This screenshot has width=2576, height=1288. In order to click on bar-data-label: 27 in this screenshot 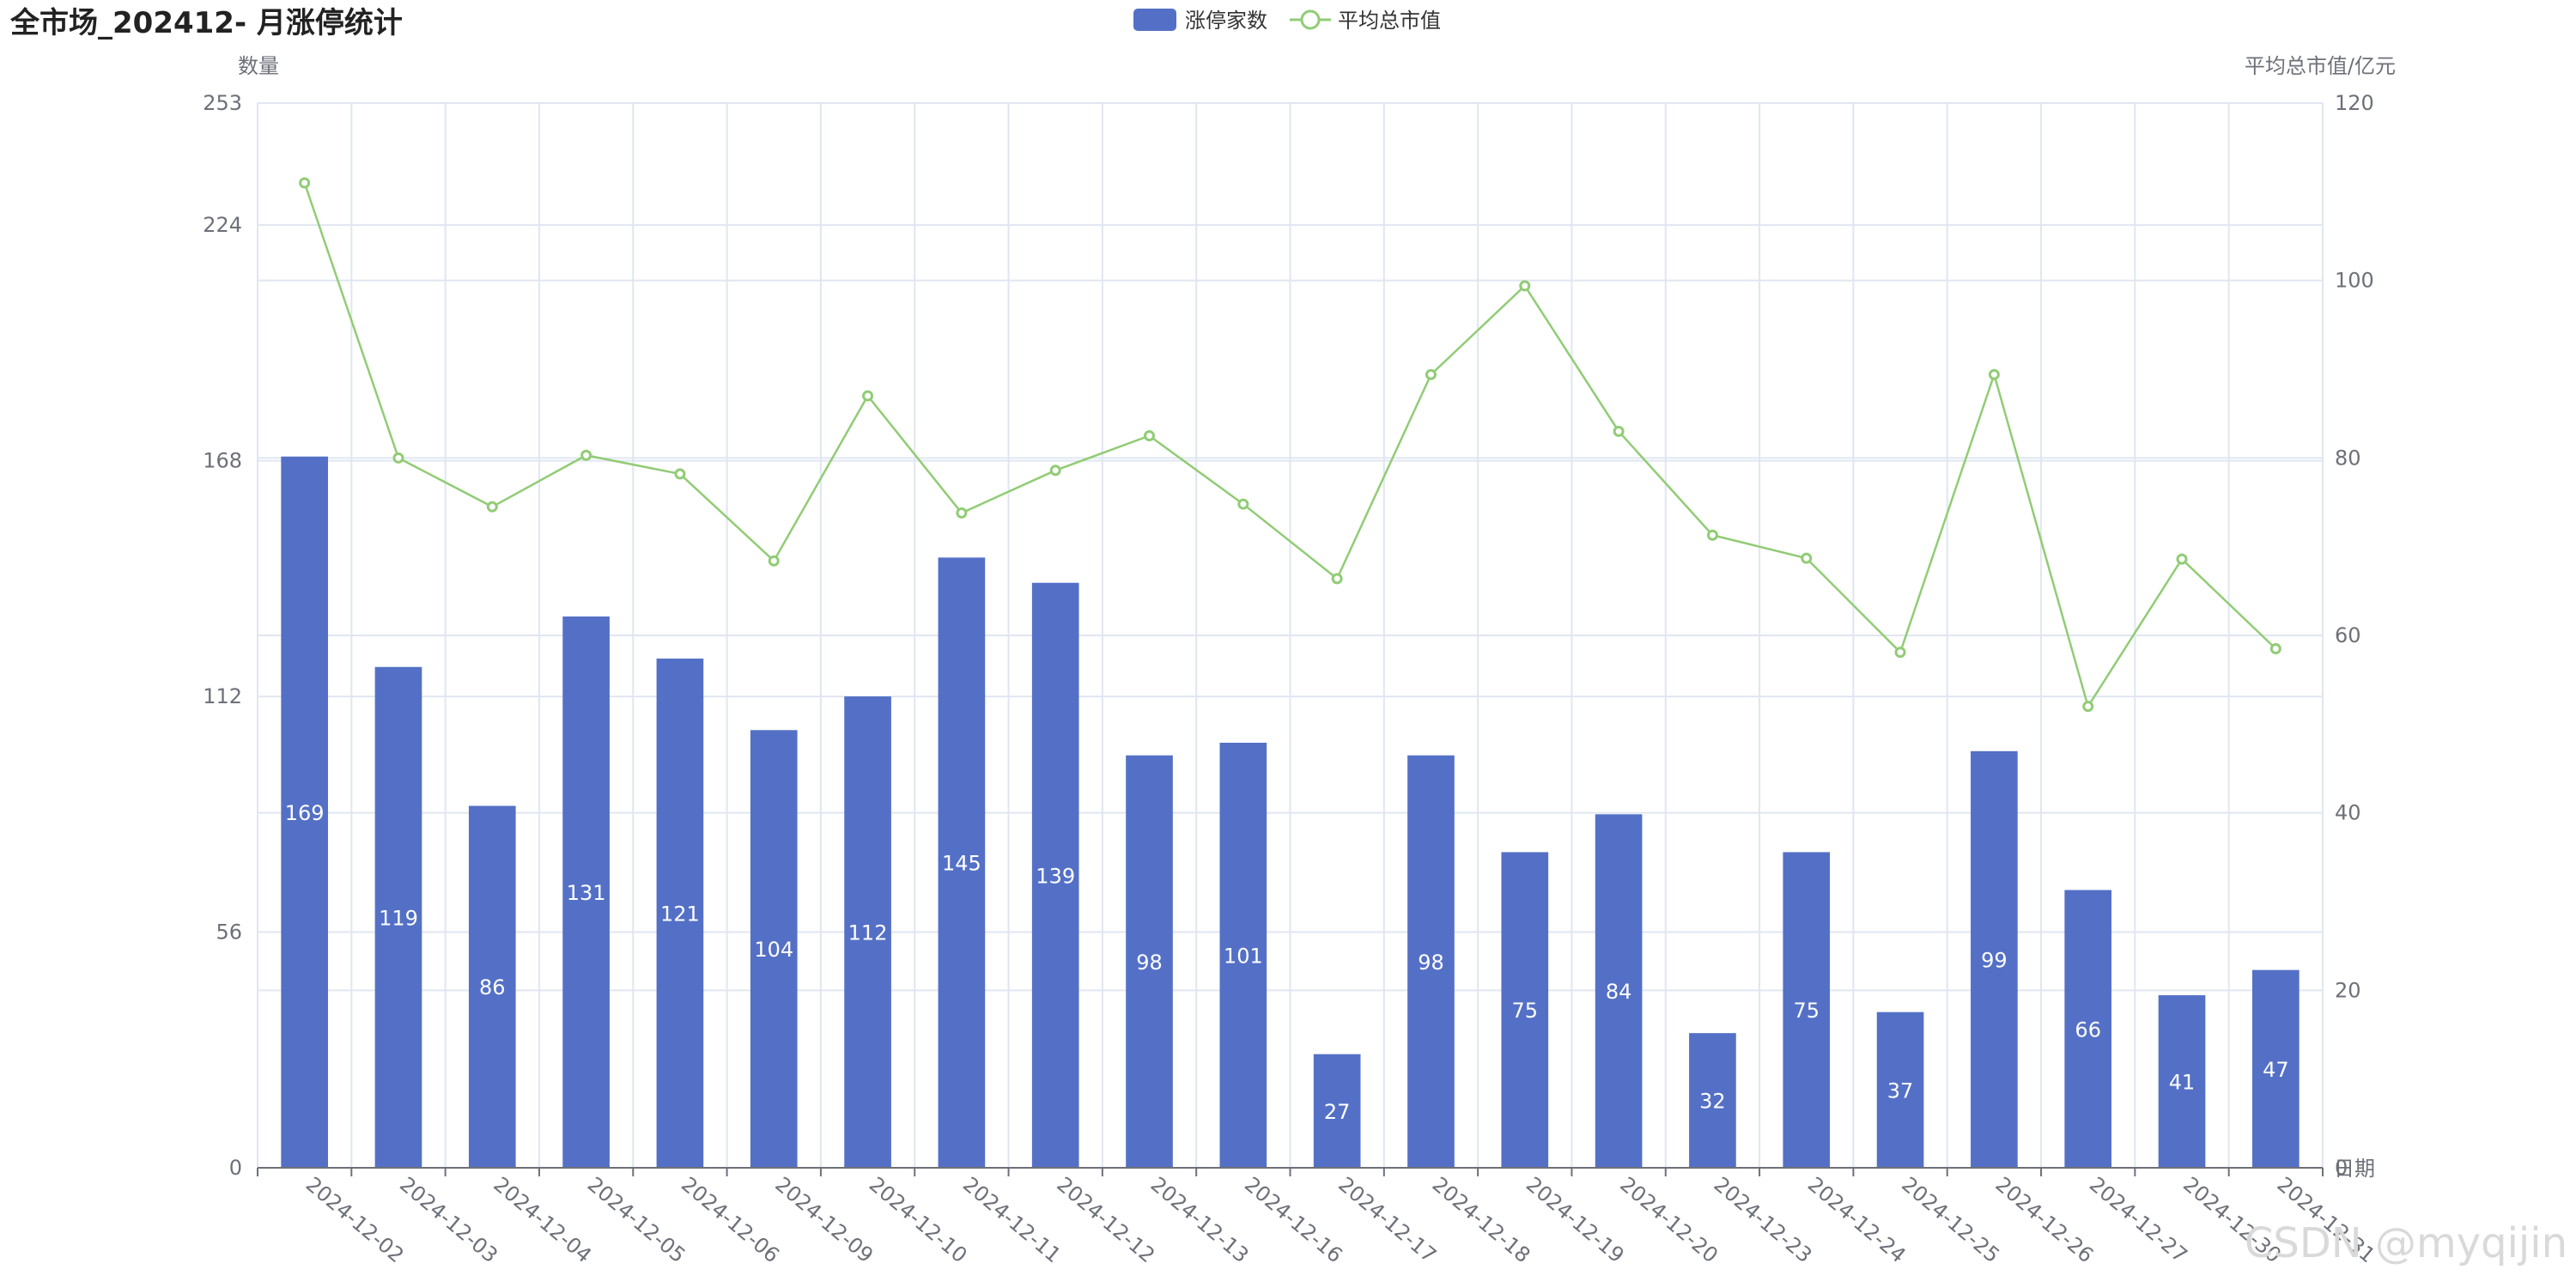, I will do `click(1338, 1112)`.